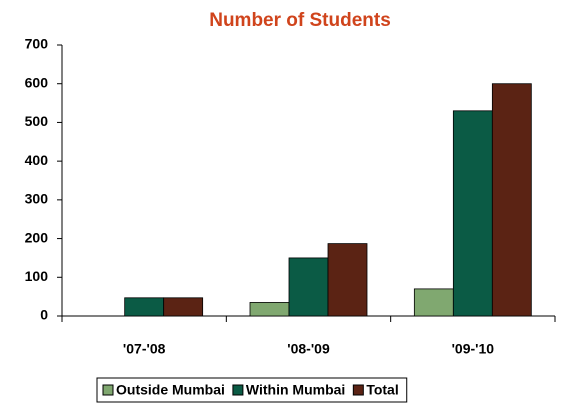 The width and height of the screenshot is (576, 407). What do you see at coordinates (170, 390) in the screenshot?
I see `legend-label: Outside Mumbai` at bounding box center [170, 390].